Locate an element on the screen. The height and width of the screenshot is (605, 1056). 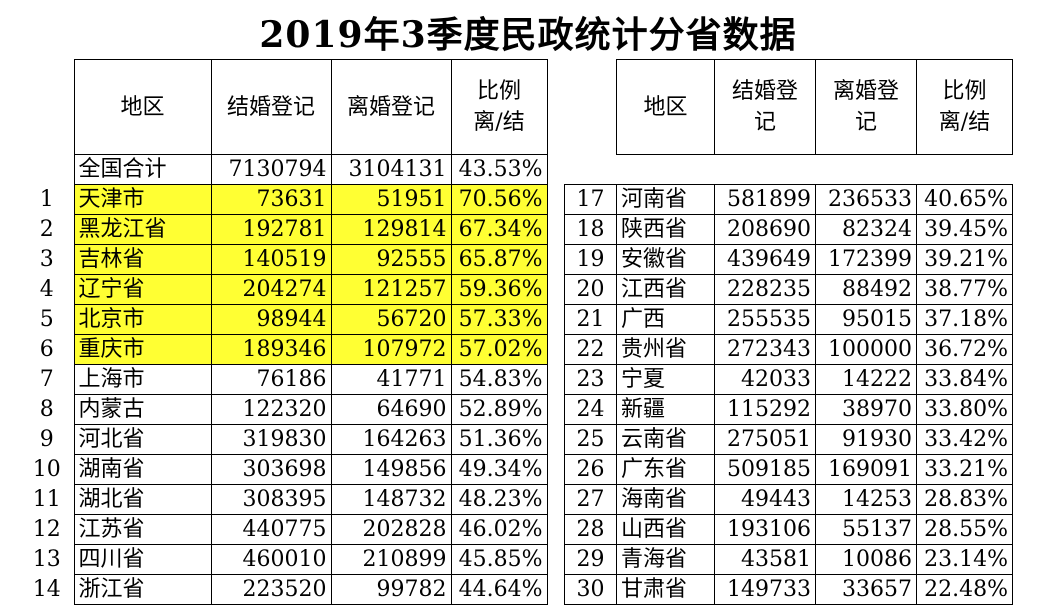
marriage-header: 结婚登记 is located at coordinates (765, 107).